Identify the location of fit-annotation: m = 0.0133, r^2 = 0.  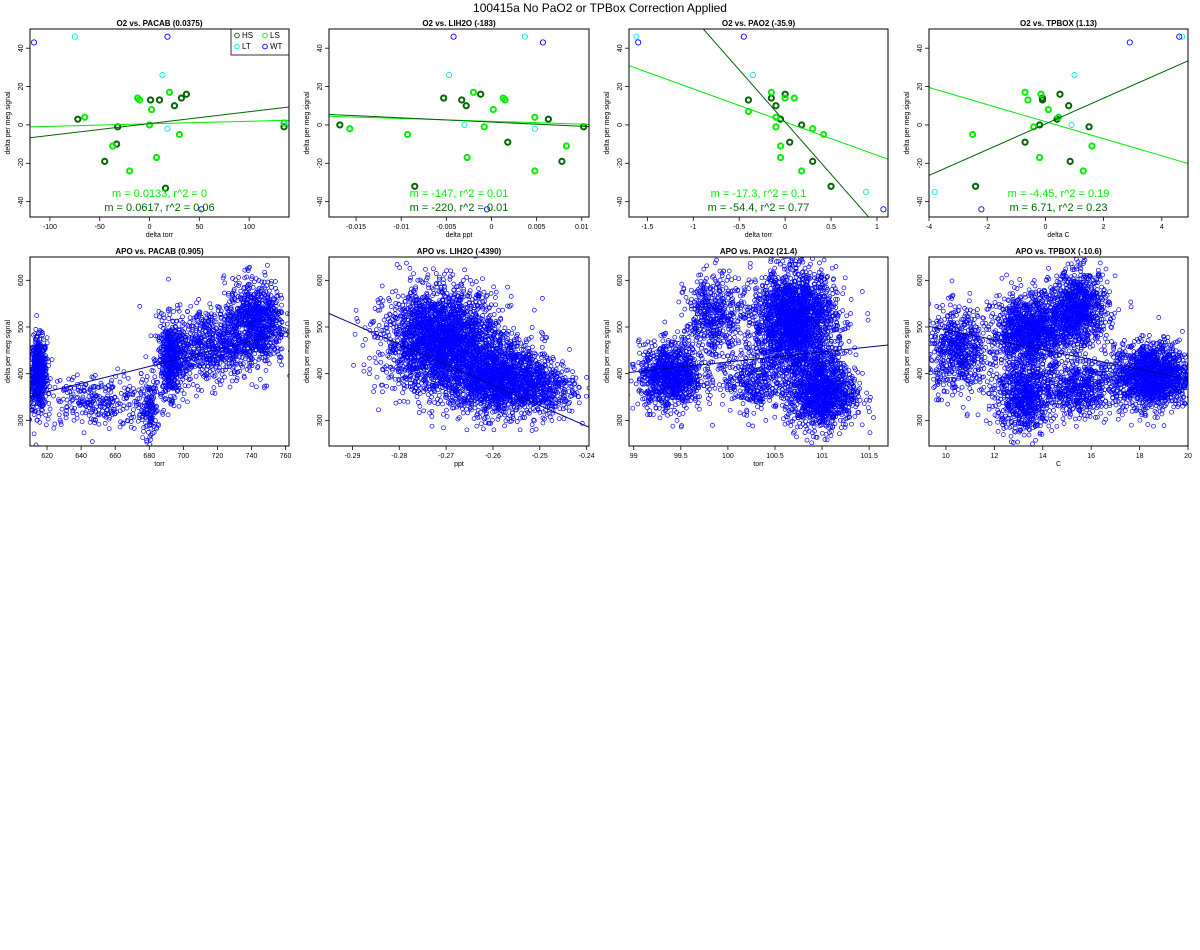
(159, 194).